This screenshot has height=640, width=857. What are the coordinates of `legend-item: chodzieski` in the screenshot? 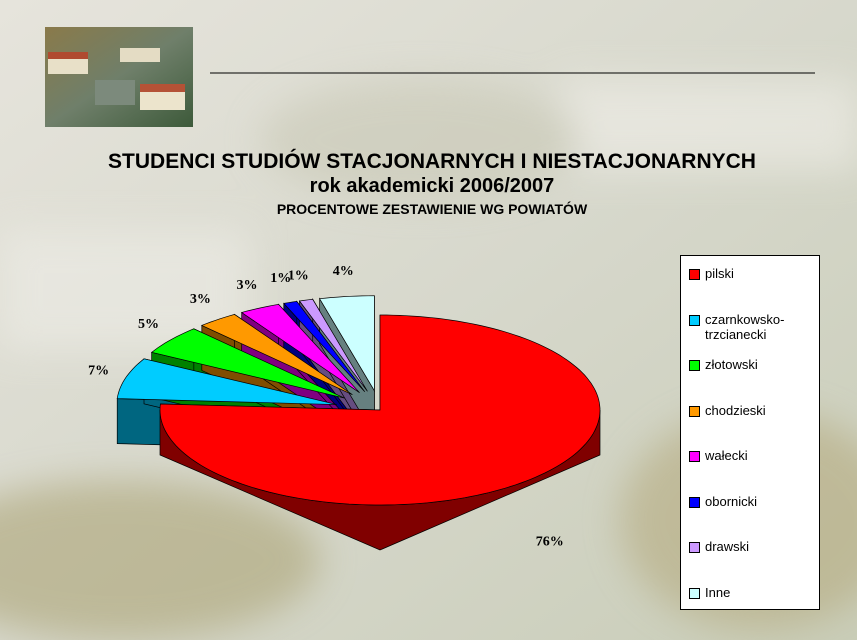 It's located at (754, 426).